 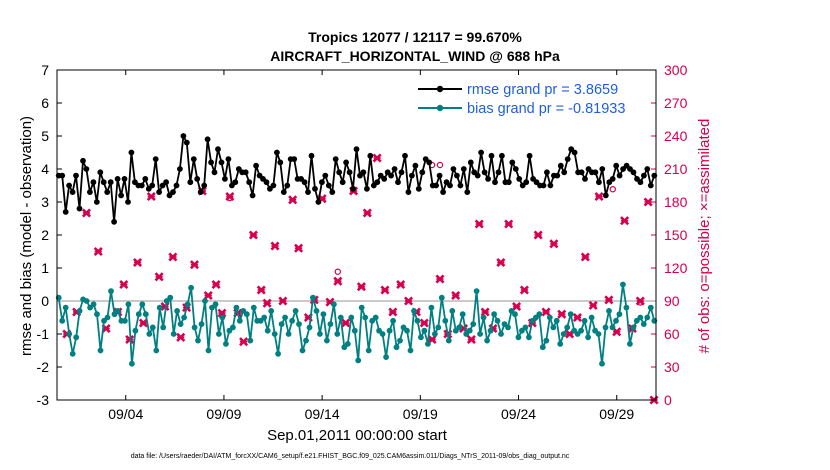 What do you see at coordinates (546, 109) in the screenshot?
I see `legend-bias-label: bias grand pr = -0.81933` at bounding box center [546, 109].